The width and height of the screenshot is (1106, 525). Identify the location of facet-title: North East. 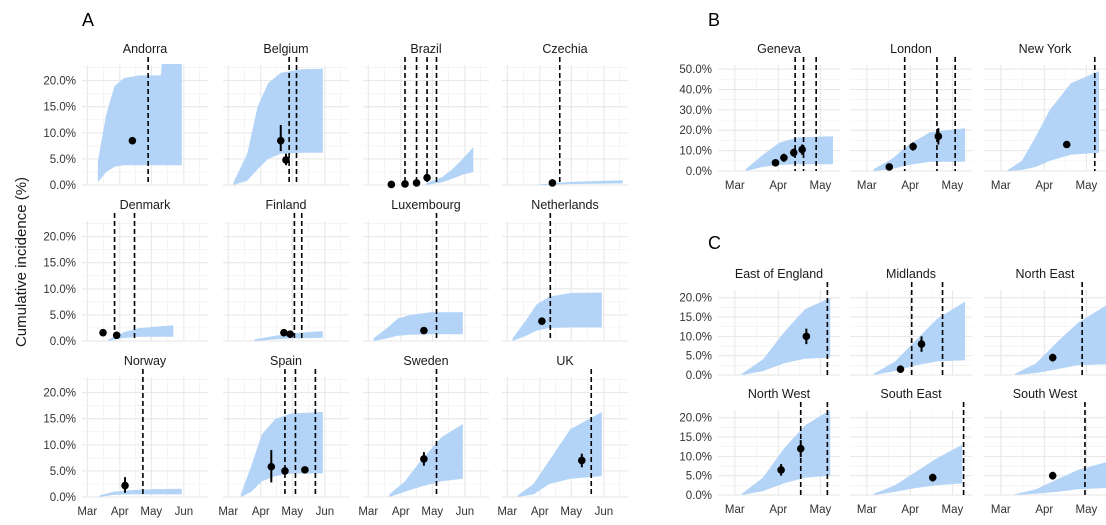
(1045, 274).